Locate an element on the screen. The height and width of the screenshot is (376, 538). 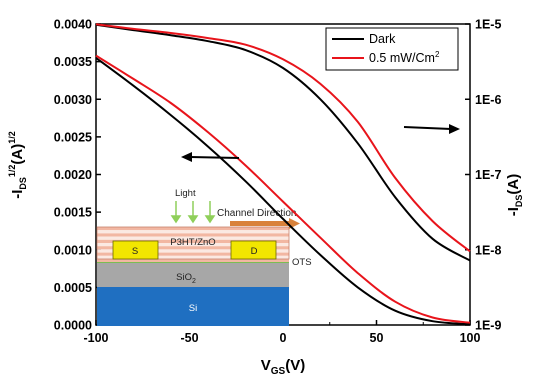
yr-title-unit: (A) is located at coordinates (513, 184).